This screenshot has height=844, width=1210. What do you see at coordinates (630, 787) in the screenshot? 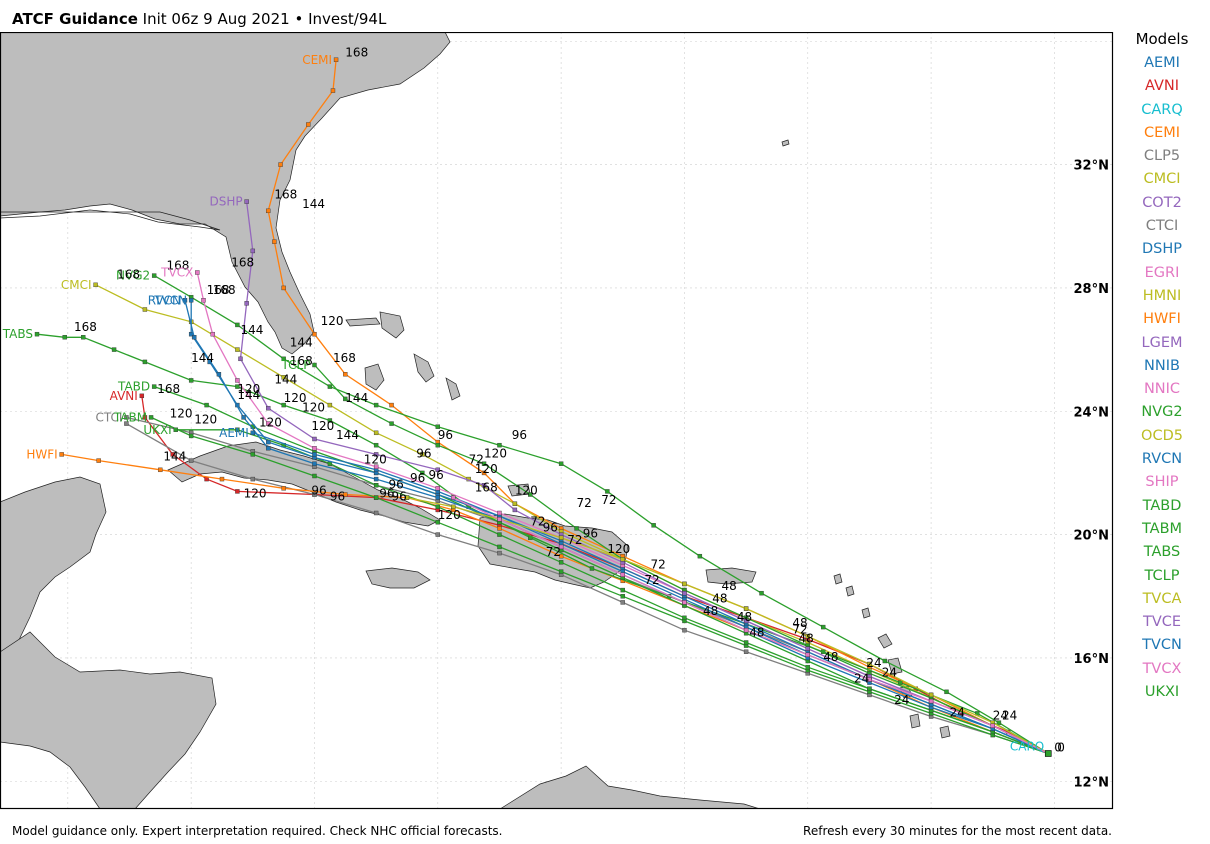
I see `landmass-south-america` at bounding box center [630, 787].